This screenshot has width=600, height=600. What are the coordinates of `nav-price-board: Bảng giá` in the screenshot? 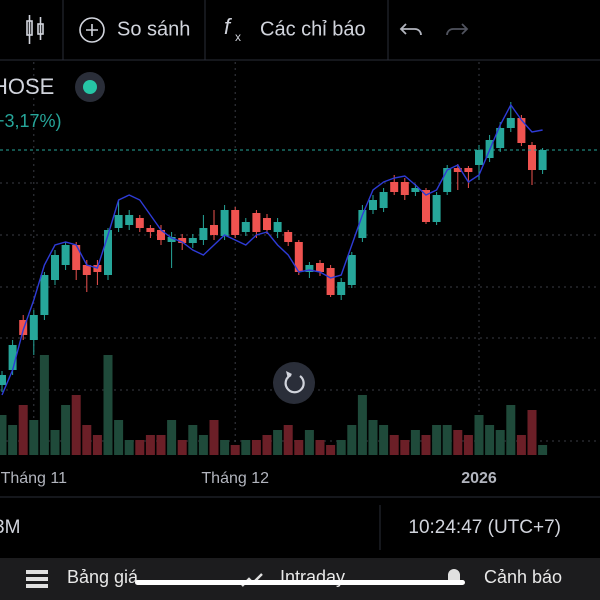 It's located at (103, 577).